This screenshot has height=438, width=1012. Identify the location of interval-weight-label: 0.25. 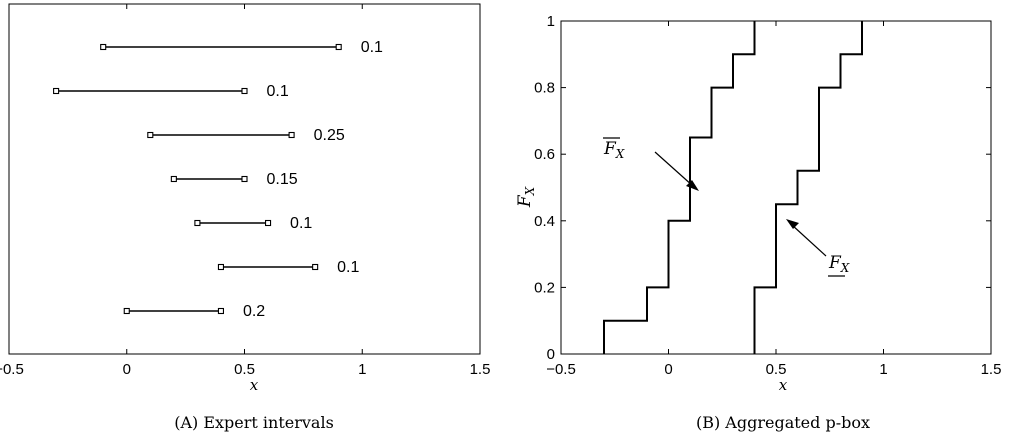
(329, 135).